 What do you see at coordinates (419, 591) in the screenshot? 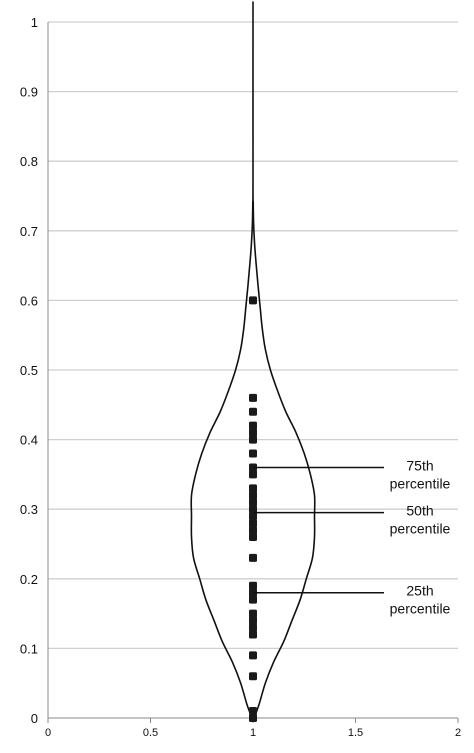
I see `percentile-label-rank: 25th` at bounding box center [419, 591].